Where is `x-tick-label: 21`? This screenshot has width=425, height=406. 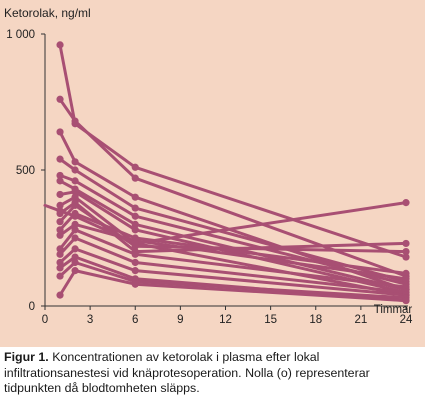 x-tick-label: 21 is located at coordinates (360, 320).